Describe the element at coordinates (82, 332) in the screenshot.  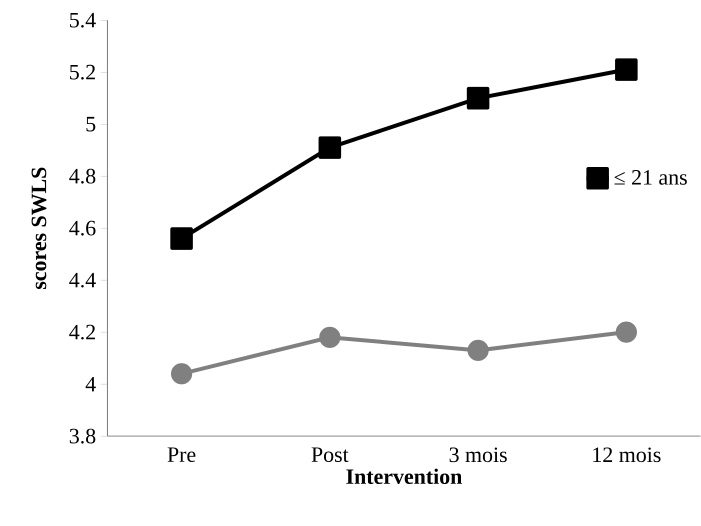
I see `y-tick-label: 4.2` at that location.